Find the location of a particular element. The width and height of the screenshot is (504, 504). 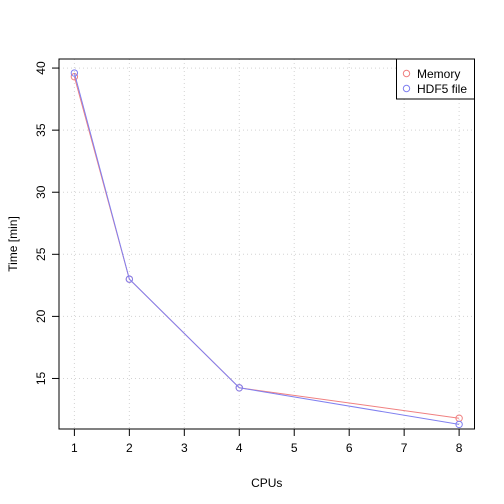

legend-marker-memory is located at coordinates (406, 73).